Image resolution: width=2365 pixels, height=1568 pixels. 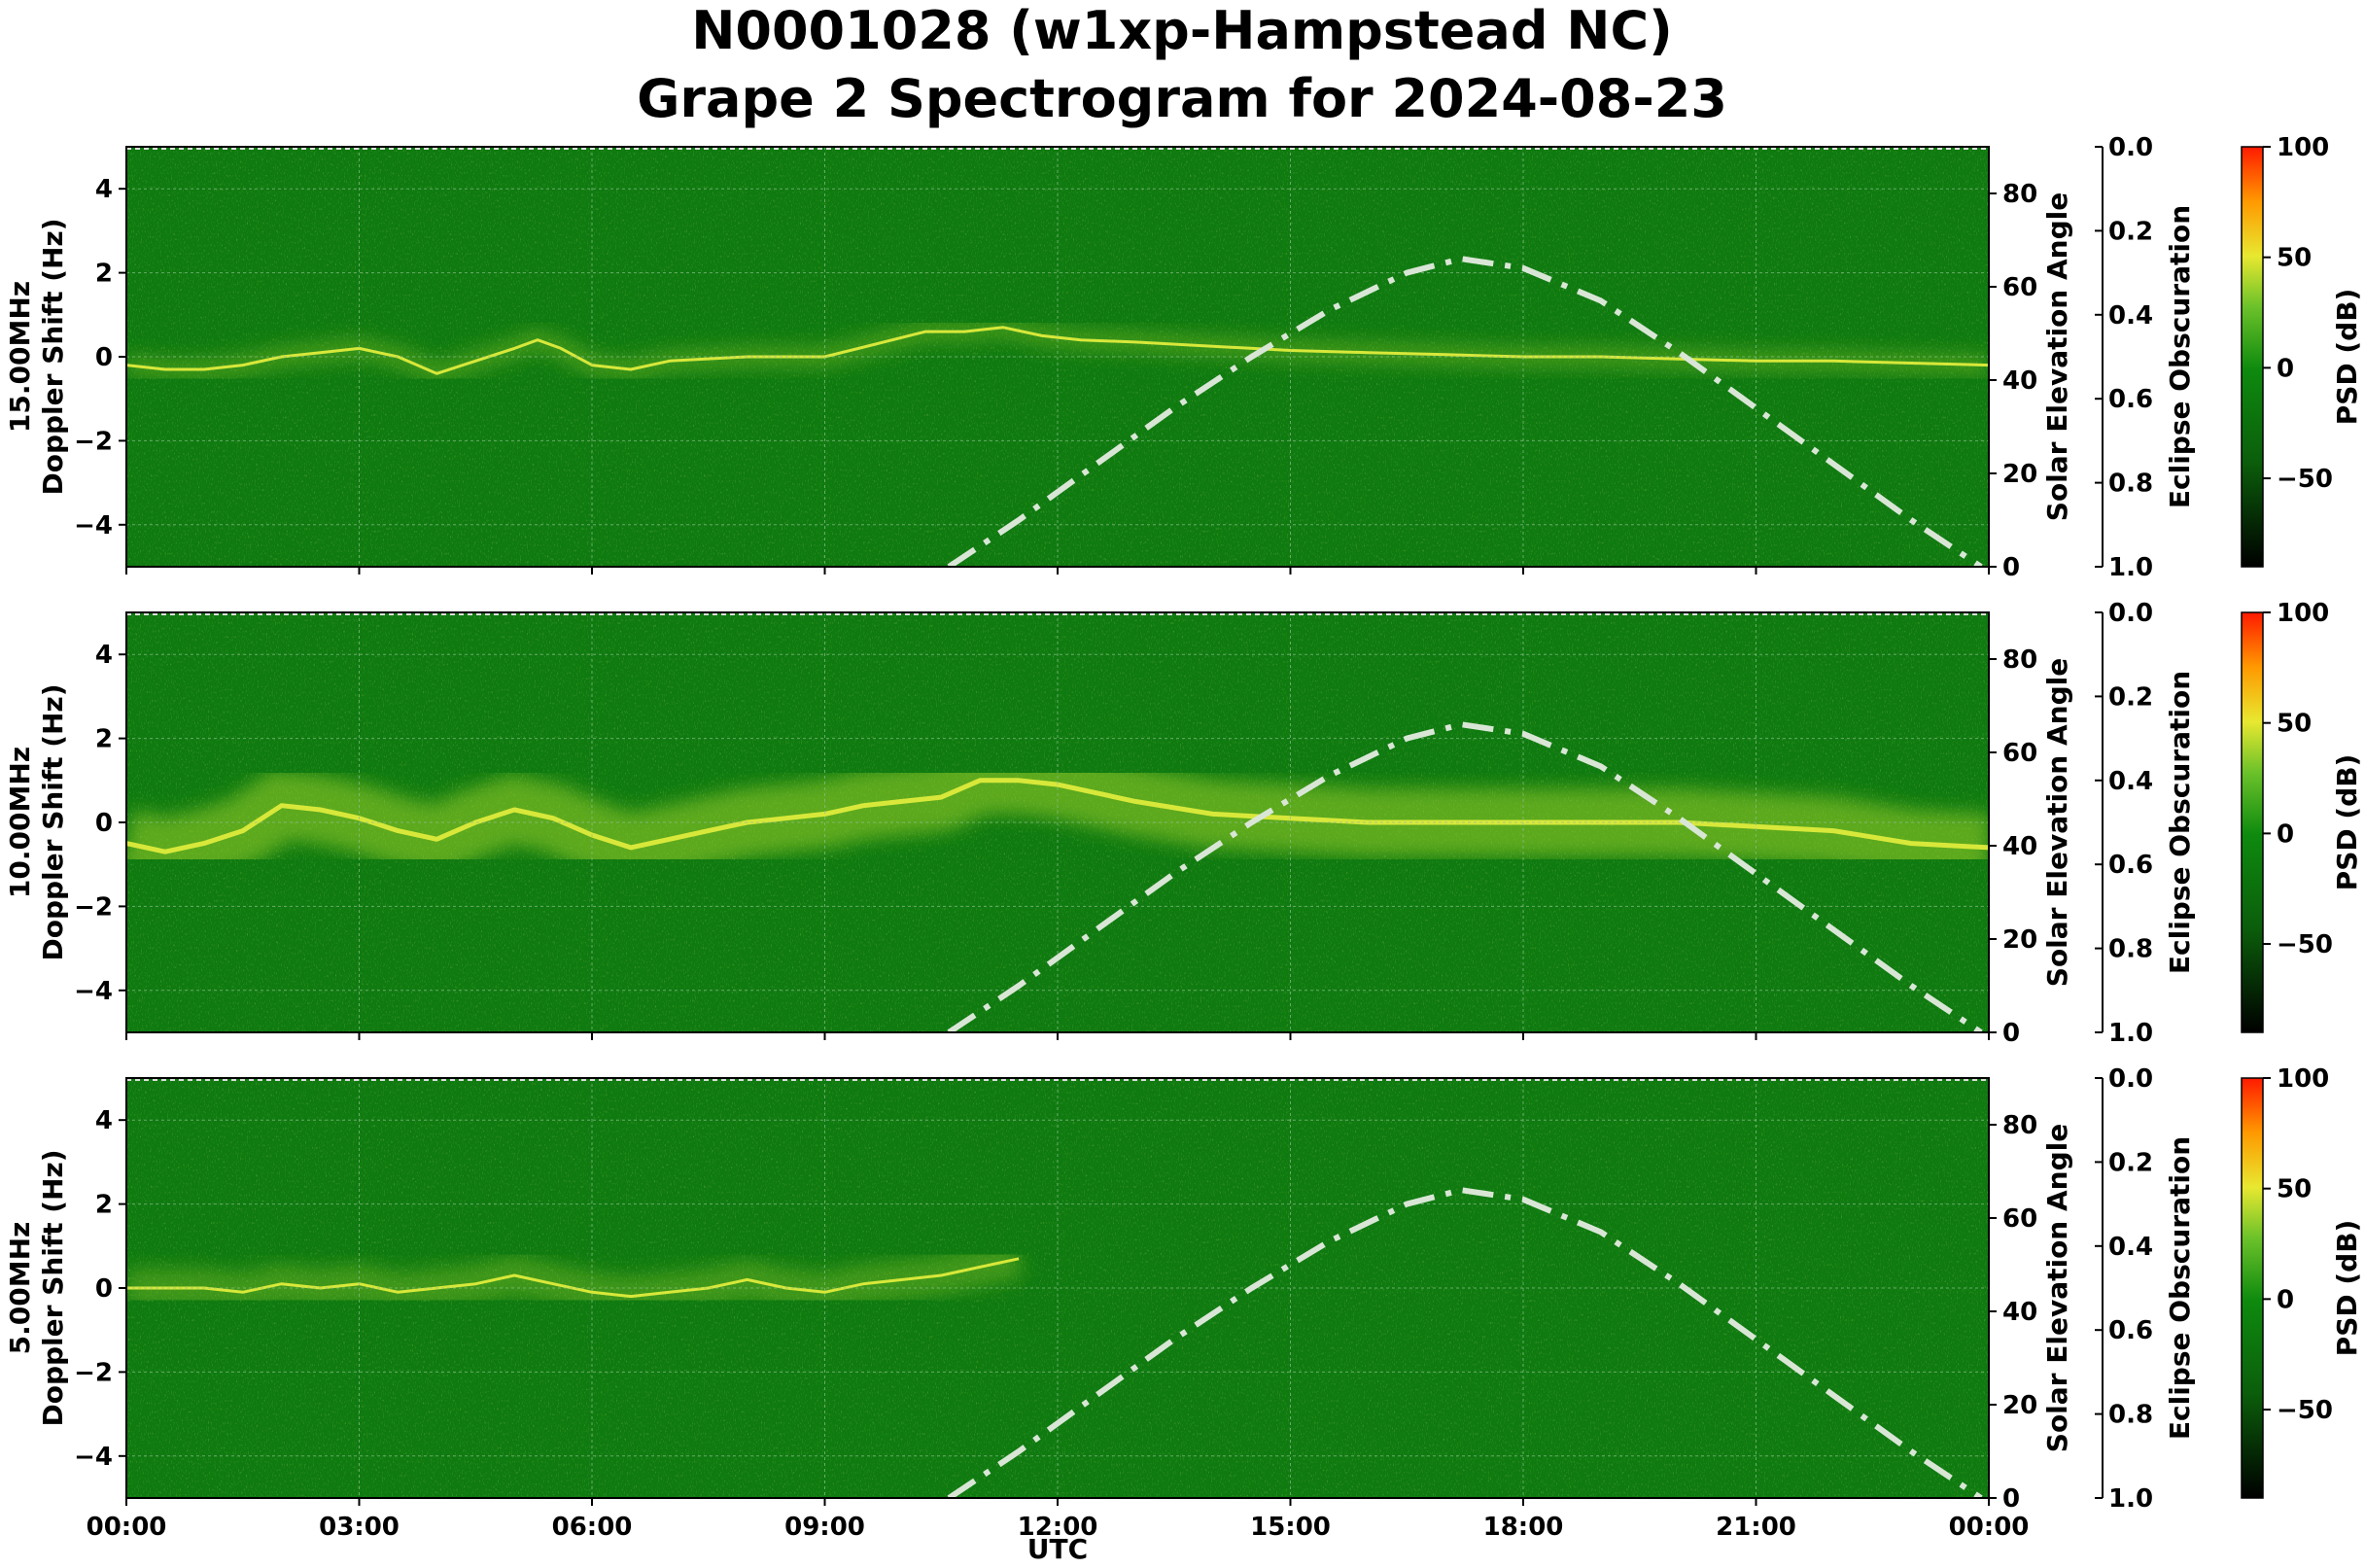 I want to click on x-tick-label: 15:00, so click(x=1290, y=1527).